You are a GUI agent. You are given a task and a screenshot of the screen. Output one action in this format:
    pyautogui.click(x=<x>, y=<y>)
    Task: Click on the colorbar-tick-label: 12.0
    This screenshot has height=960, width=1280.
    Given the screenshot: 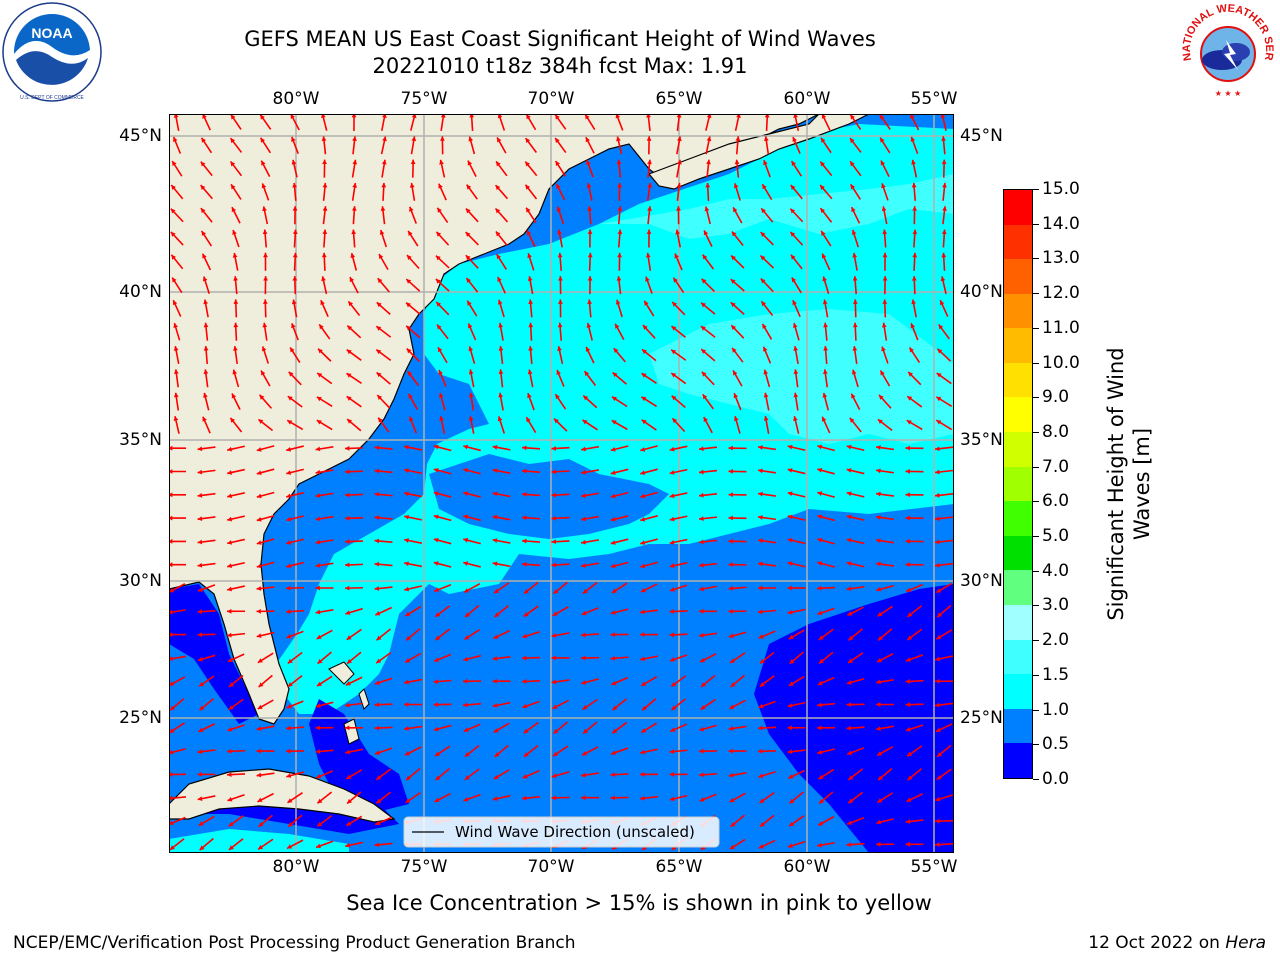 What is the action you would take?
    pyautogui.click(x=1061, y=293)
    